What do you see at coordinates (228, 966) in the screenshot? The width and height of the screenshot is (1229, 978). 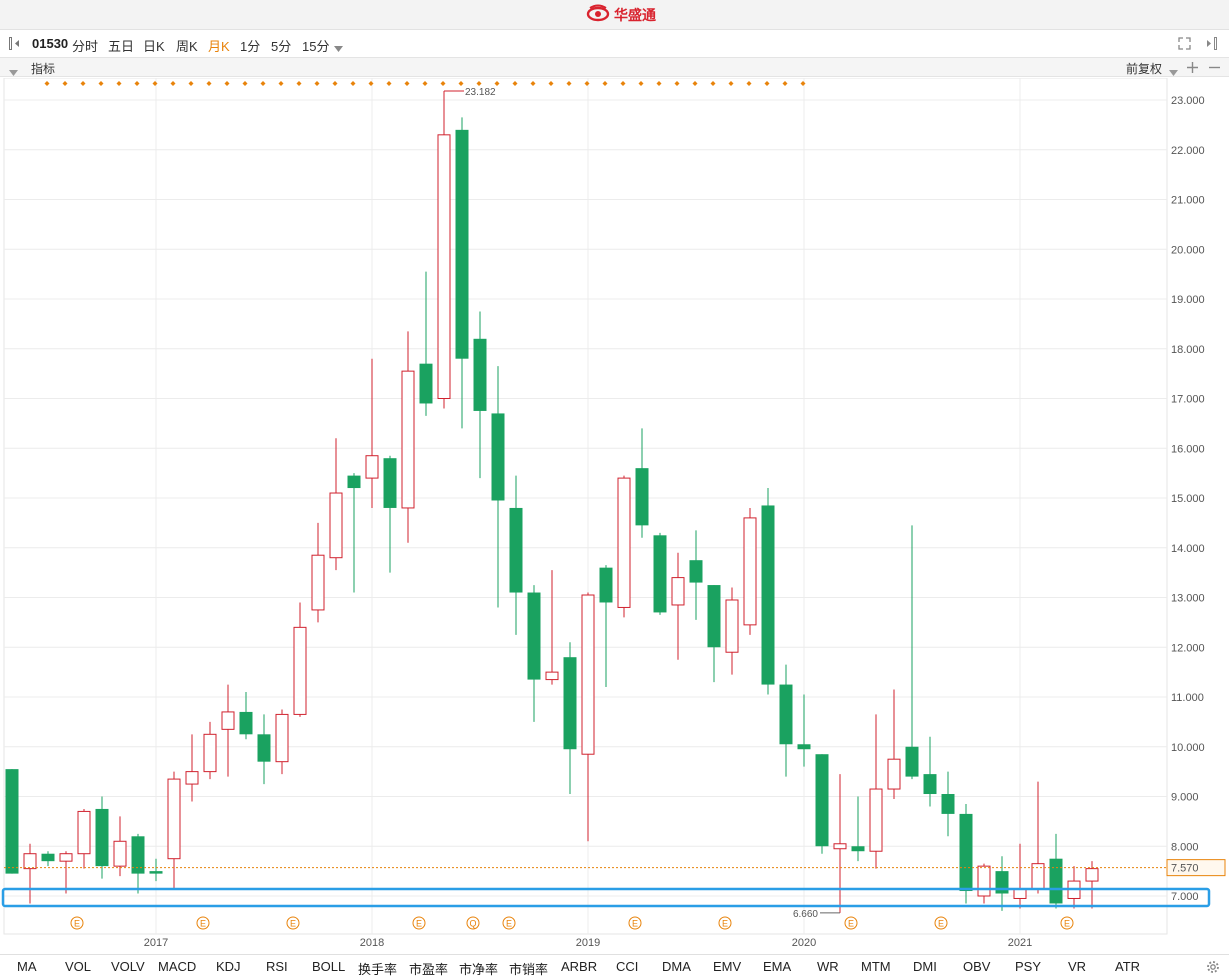 I see `indicator-tab-4: KDJ` at bounding box center [228, 966].